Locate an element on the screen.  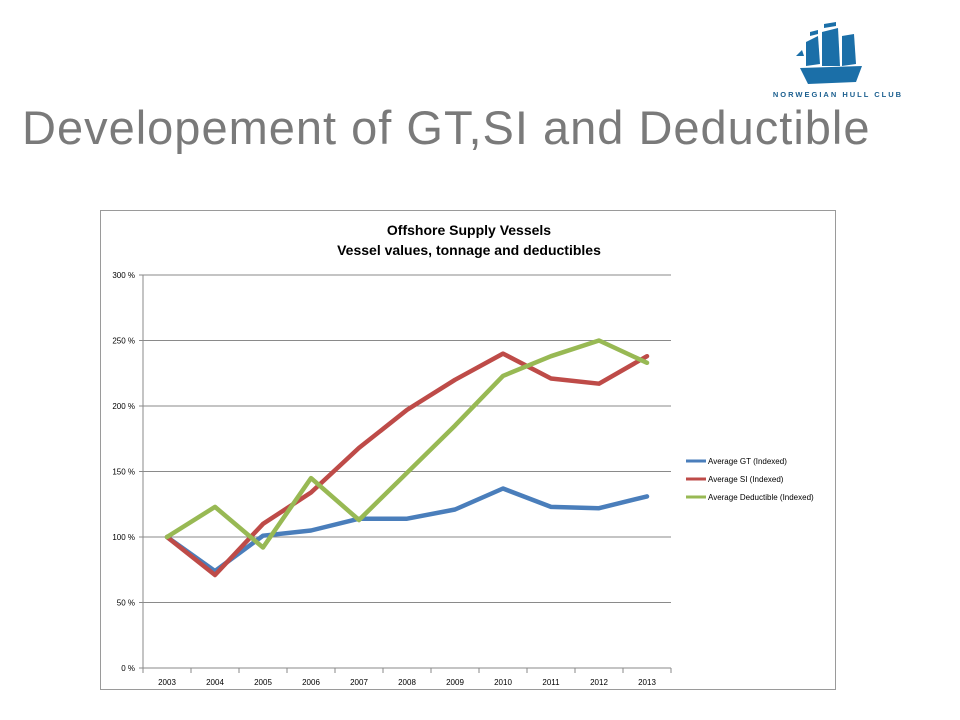
y-tick-label: 150 % is located at coordinates (123, 472).